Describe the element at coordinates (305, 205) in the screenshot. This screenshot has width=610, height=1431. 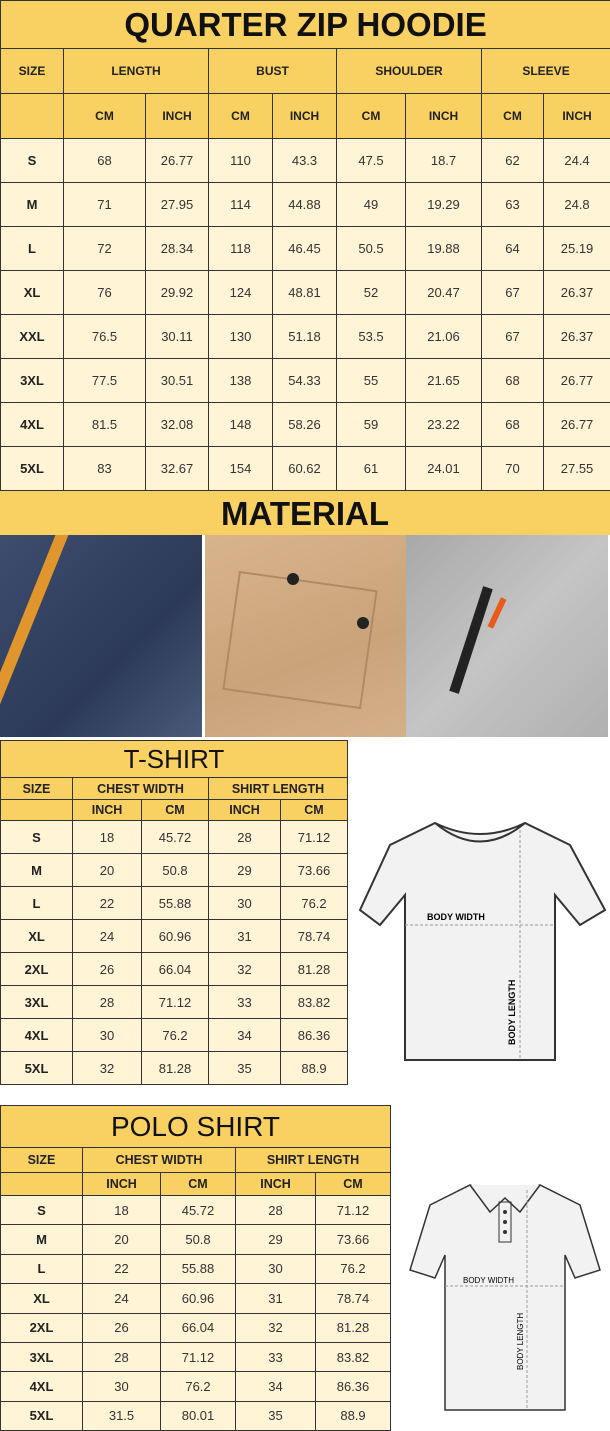
I see `value-cell: 44.88` at that location.